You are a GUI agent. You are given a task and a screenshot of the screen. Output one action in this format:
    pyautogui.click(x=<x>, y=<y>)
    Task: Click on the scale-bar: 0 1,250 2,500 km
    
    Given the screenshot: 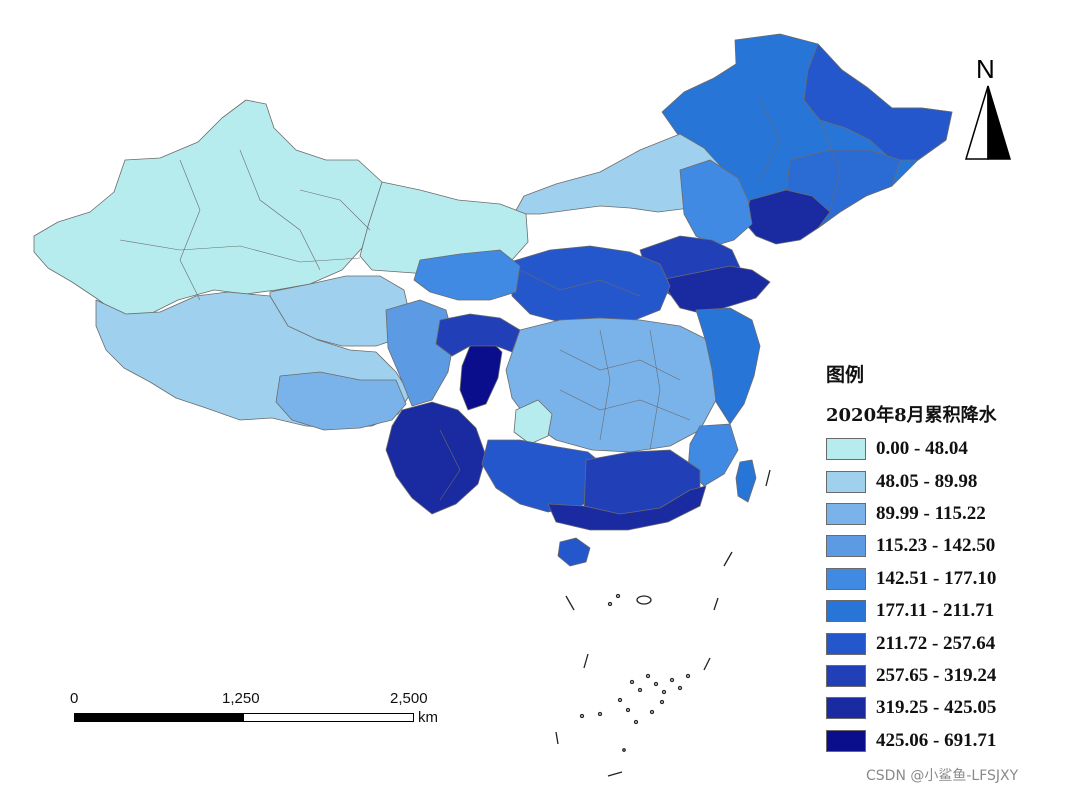 What is the action you would take?
    pyautogui.click(x=261, y=710)
    